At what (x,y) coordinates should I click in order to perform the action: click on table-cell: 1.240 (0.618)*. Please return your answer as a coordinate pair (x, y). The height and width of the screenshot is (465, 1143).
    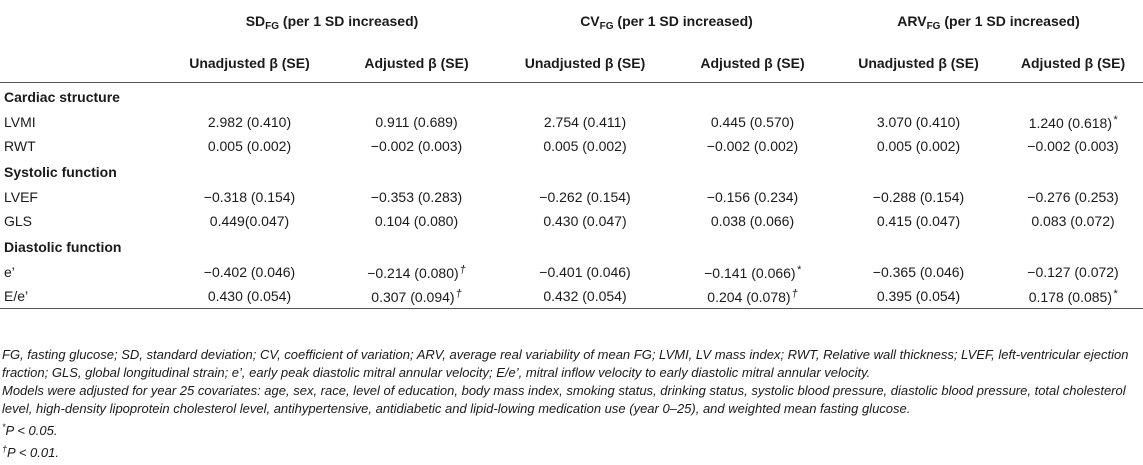
    Looking at the image, I should click on (1073, 122).